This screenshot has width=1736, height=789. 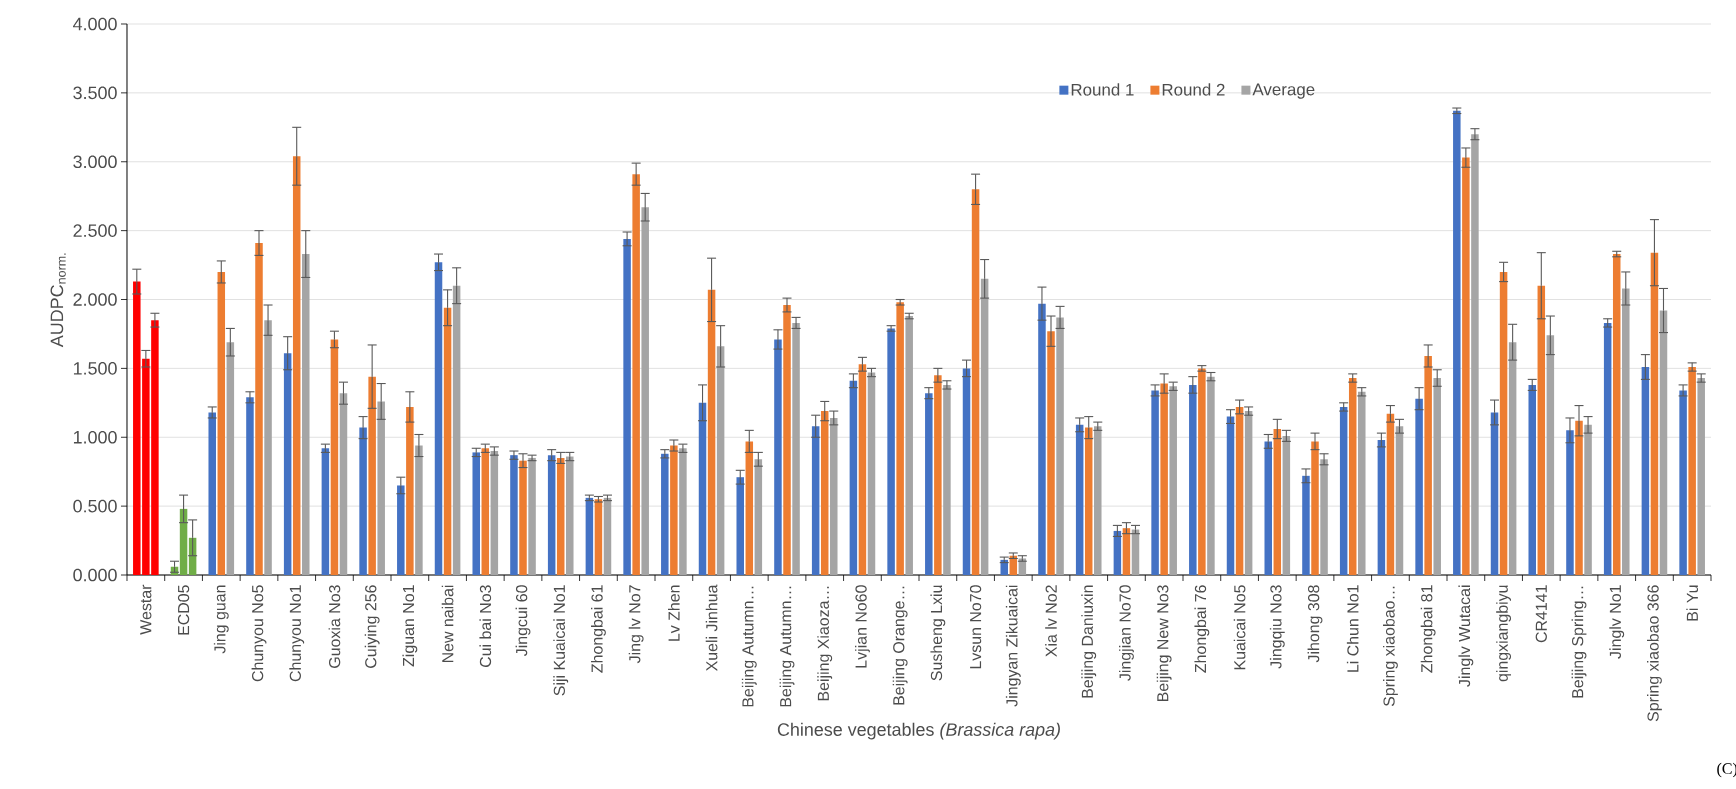 I want to click on x-tick-label: ECD05, so click(x=183, y=610).